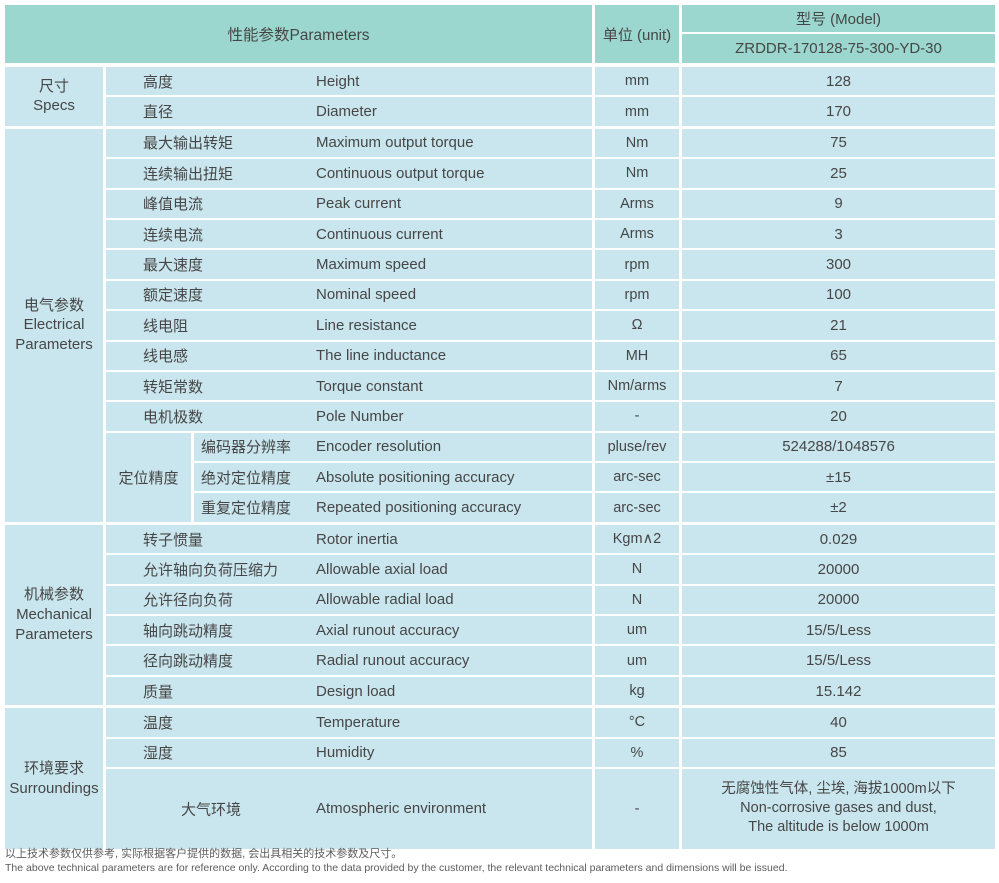 This screenshot has width=999, height=883. What do you see at coordinates (838, 143) in the screenshot?
I see `param-value: 75` at bounding box center [838, 143].